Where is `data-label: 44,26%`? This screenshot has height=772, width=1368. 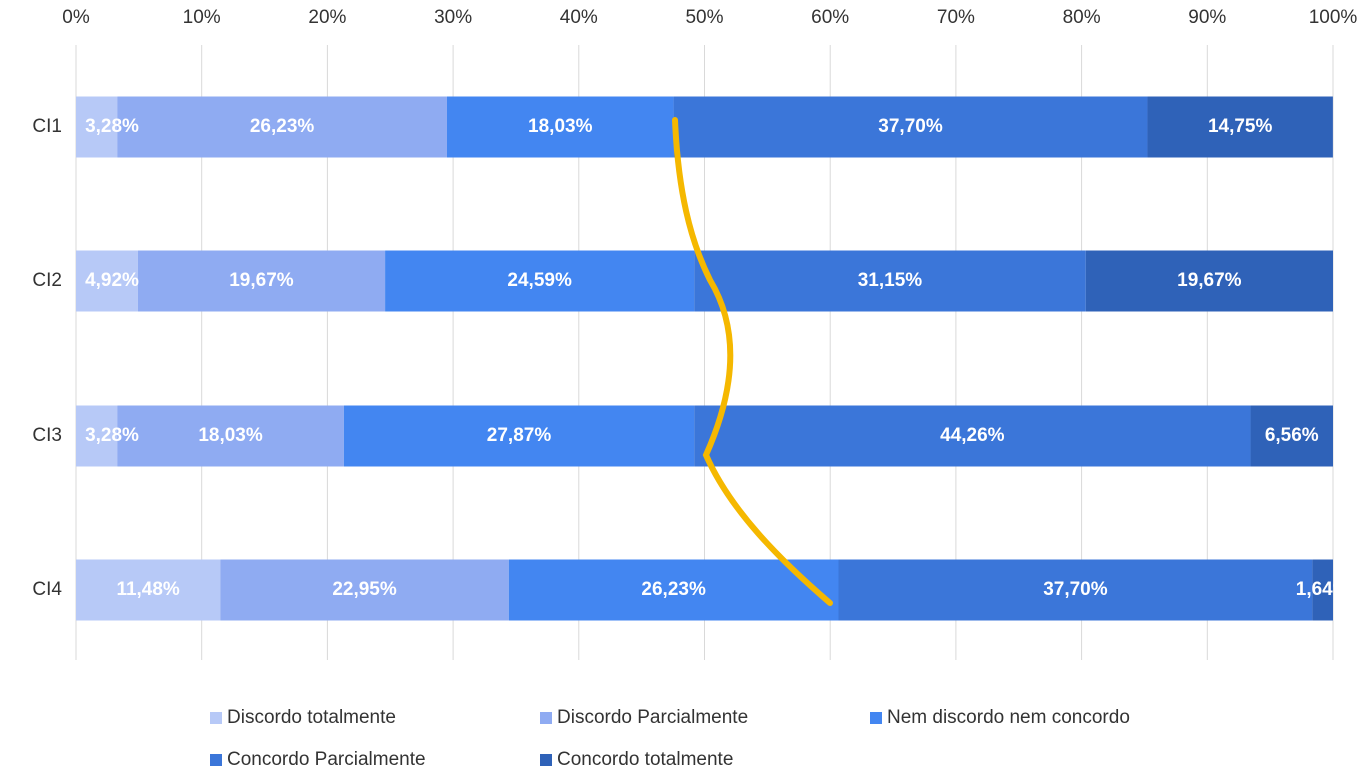
data-label: 44,26% is located at coordinates (972, 435).